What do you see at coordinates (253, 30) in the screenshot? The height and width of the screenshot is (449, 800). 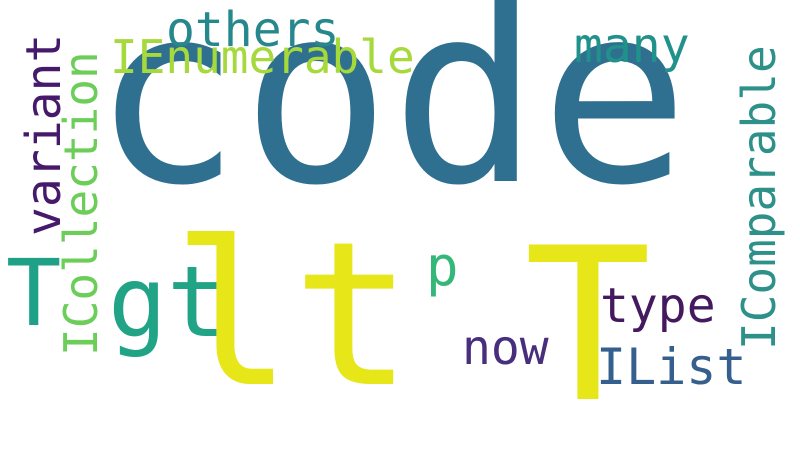 I see `word-others: others` at bounding box center [253, 30].